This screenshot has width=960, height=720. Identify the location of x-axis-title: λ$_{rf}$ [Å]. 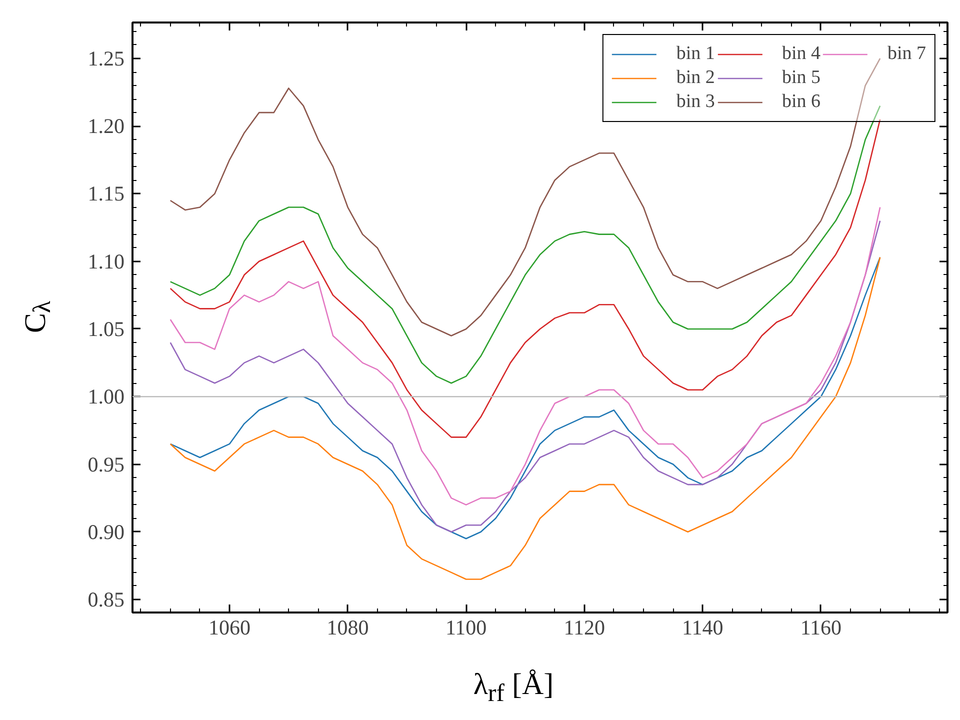
(513, 688).